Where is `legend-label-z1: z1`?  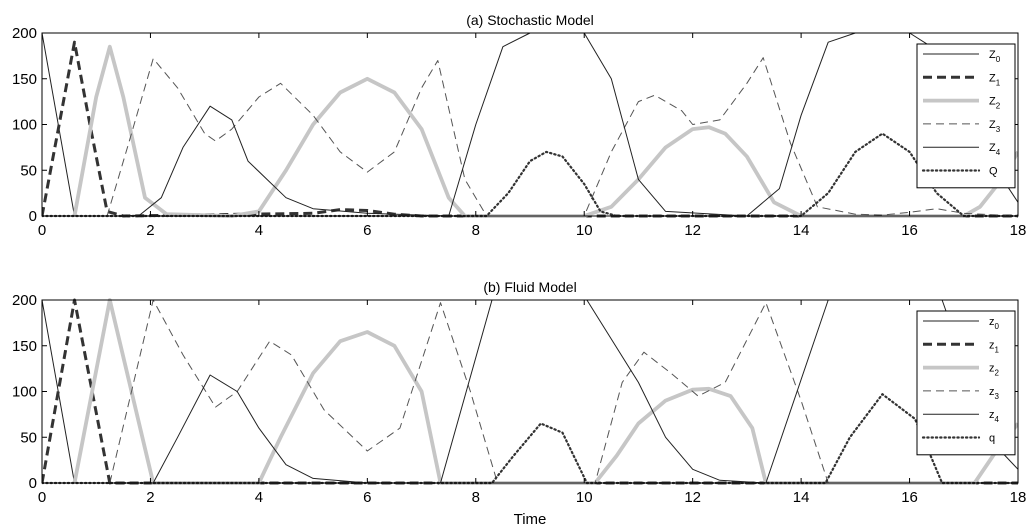 legend-label-z1: z1 is located at coordinates (994, 346).